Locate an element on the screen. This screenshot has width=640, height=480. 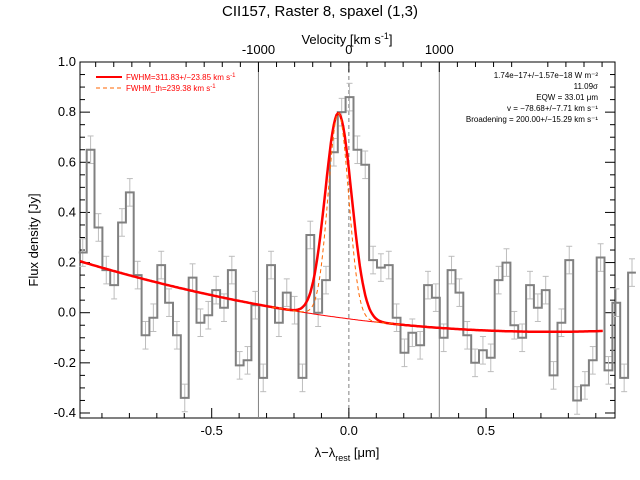
chart-title: CII157, Raster 8, spaxel (1,3) is located at coordinates (320, 11).